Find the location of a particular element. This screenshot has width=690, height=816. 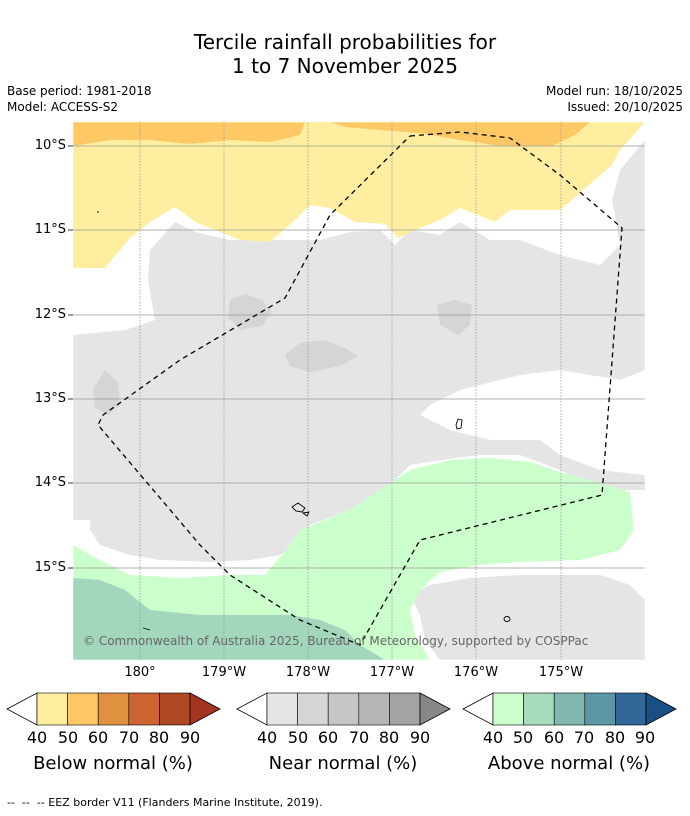

lat-label-12s: 12°S is located at coordinates (50, 314).